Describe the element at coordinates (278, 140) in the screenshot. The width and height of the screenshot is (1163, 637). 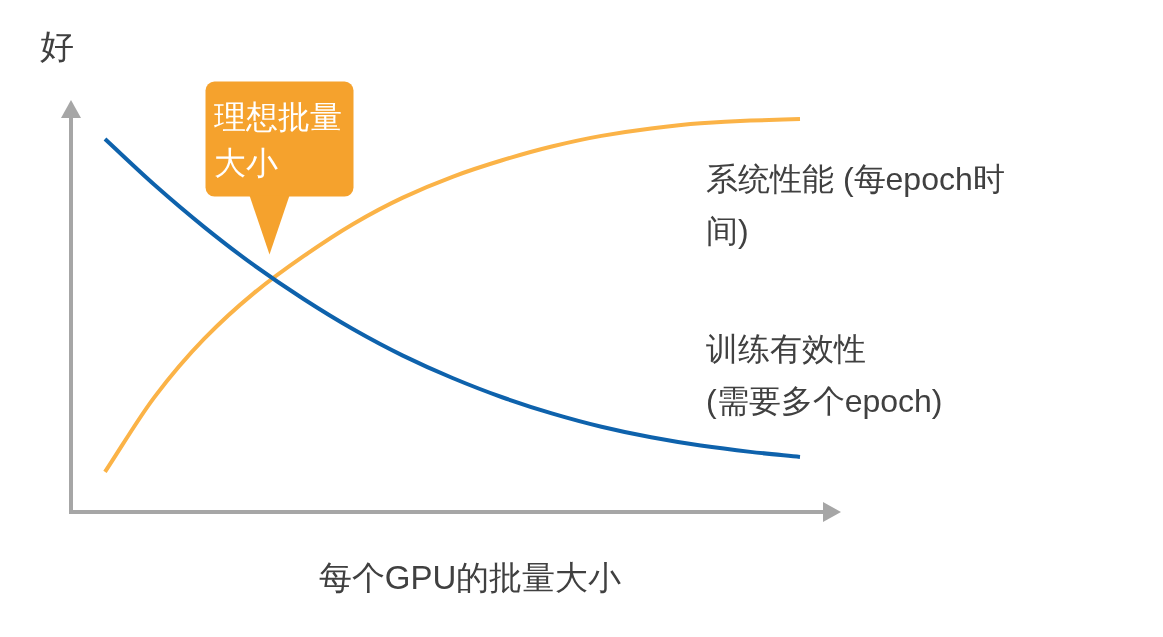
I see `annotation: 理想批量大小` at that location.